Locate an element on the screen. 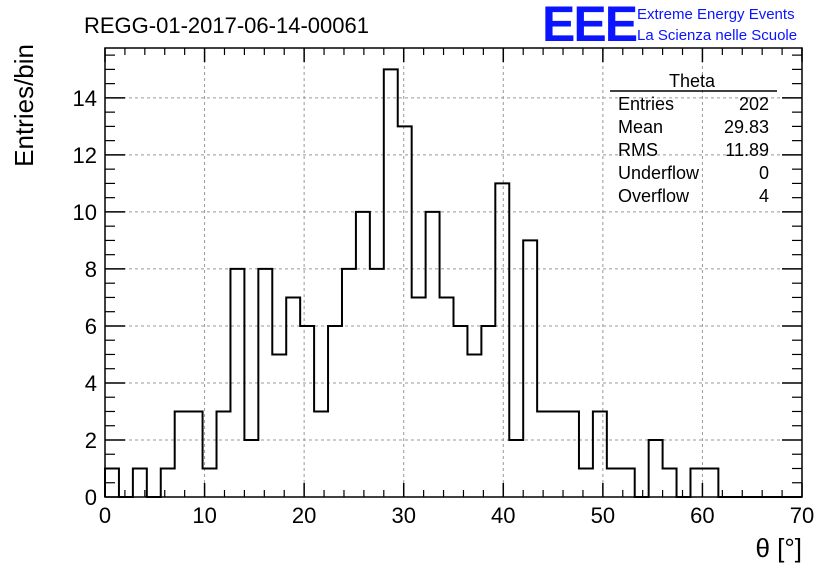  y-tick-label-6: 6 is located at coordinates (91, 326).